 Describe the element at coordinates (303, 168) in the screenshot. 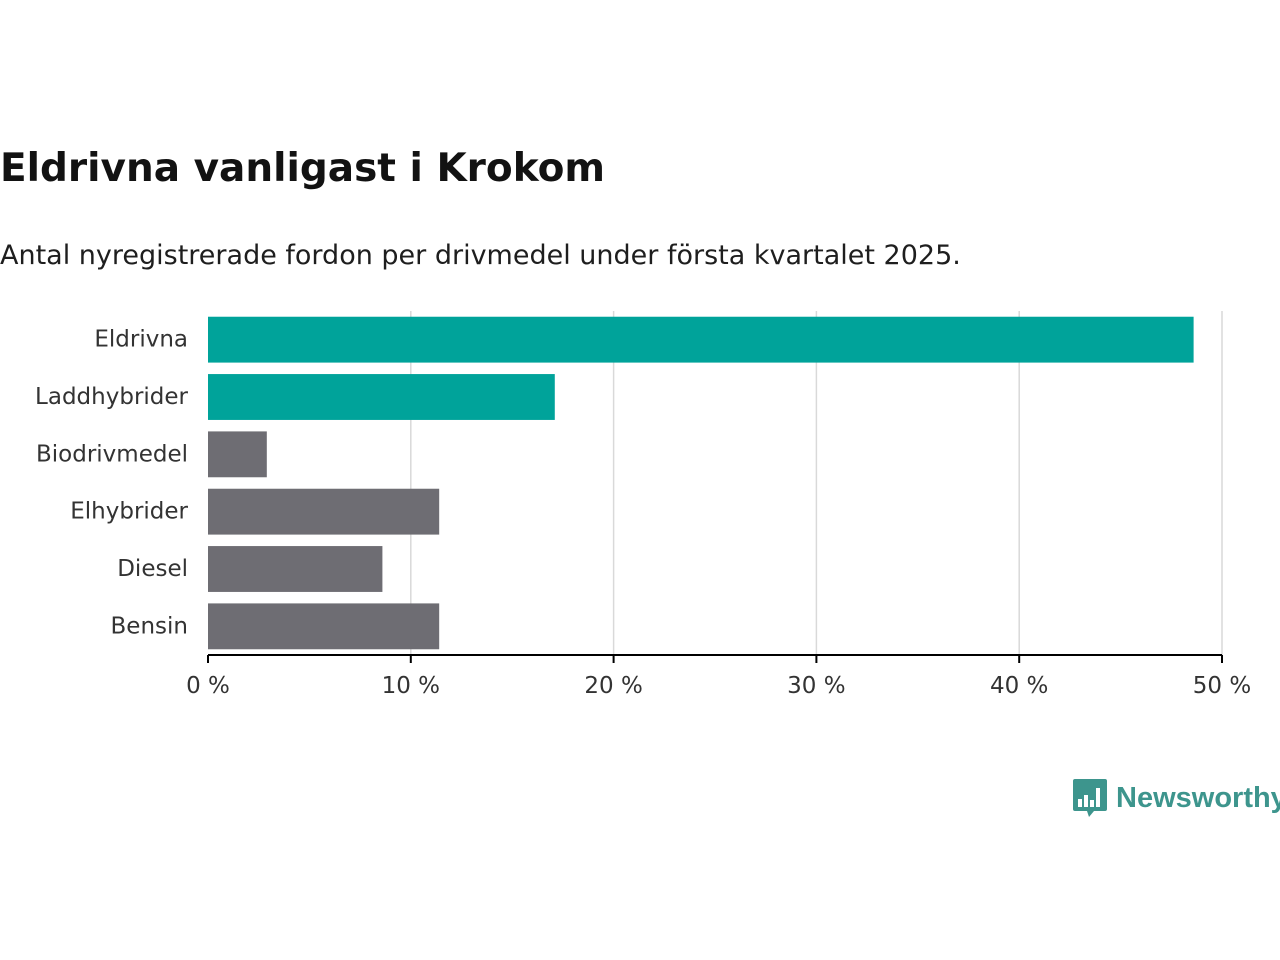

I see `chart-title: Eldrivna vanligast i Krokom` at that location.